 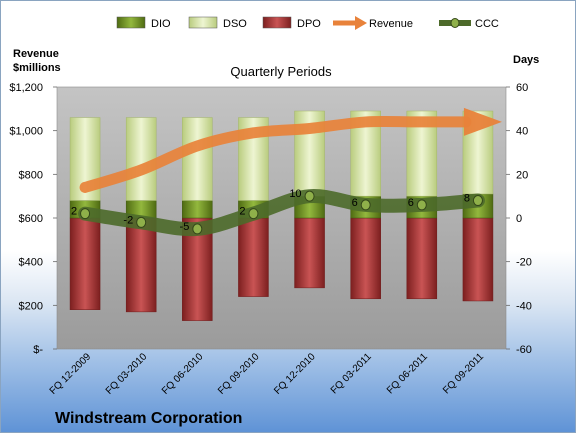 What do you see at coordinates (391, 24) in the screenshot?
I see `revenue-legend-label: Revenue` at bounding box center [391, 24].